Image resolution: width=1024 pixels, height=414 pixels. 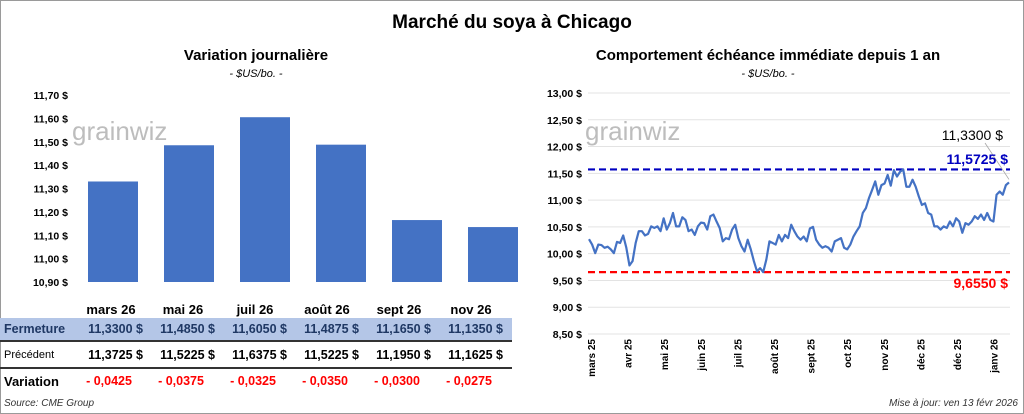 I want to click on table-cell: 11,4850 $, so click(x=187, y=329).